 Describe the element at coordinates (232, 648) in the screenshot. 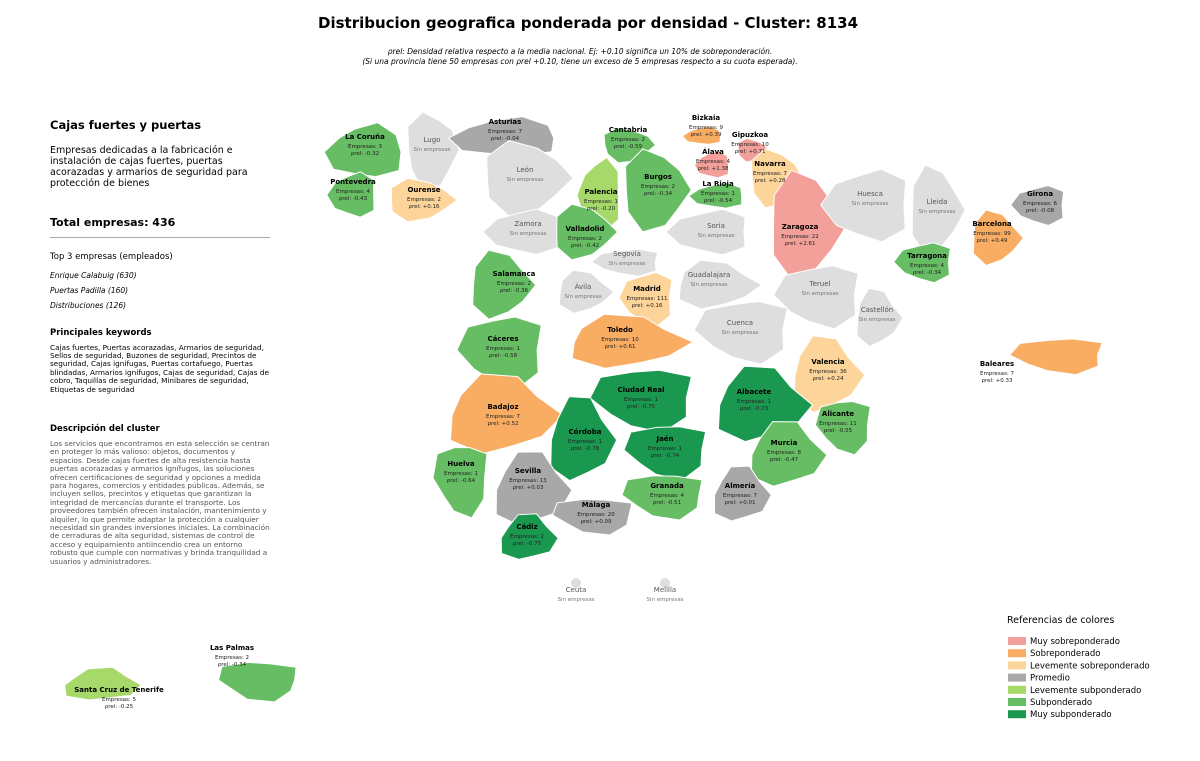

I see `province-name: Las Palmas` at that location.